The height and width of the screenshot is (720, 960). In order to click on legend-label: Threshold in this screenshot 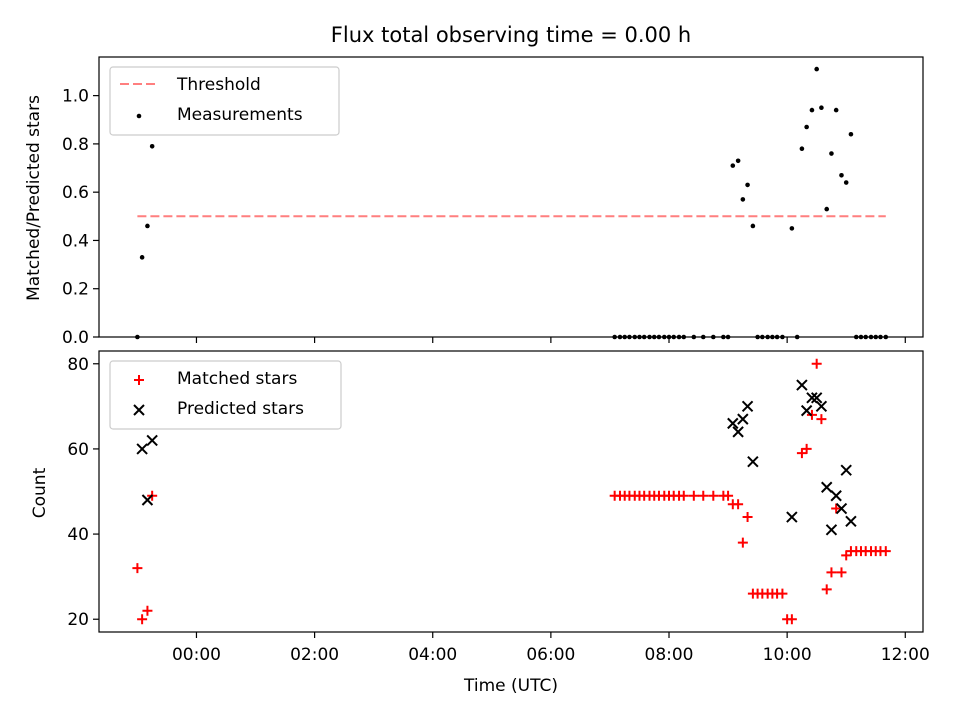, I will do `click(218, 85)`.